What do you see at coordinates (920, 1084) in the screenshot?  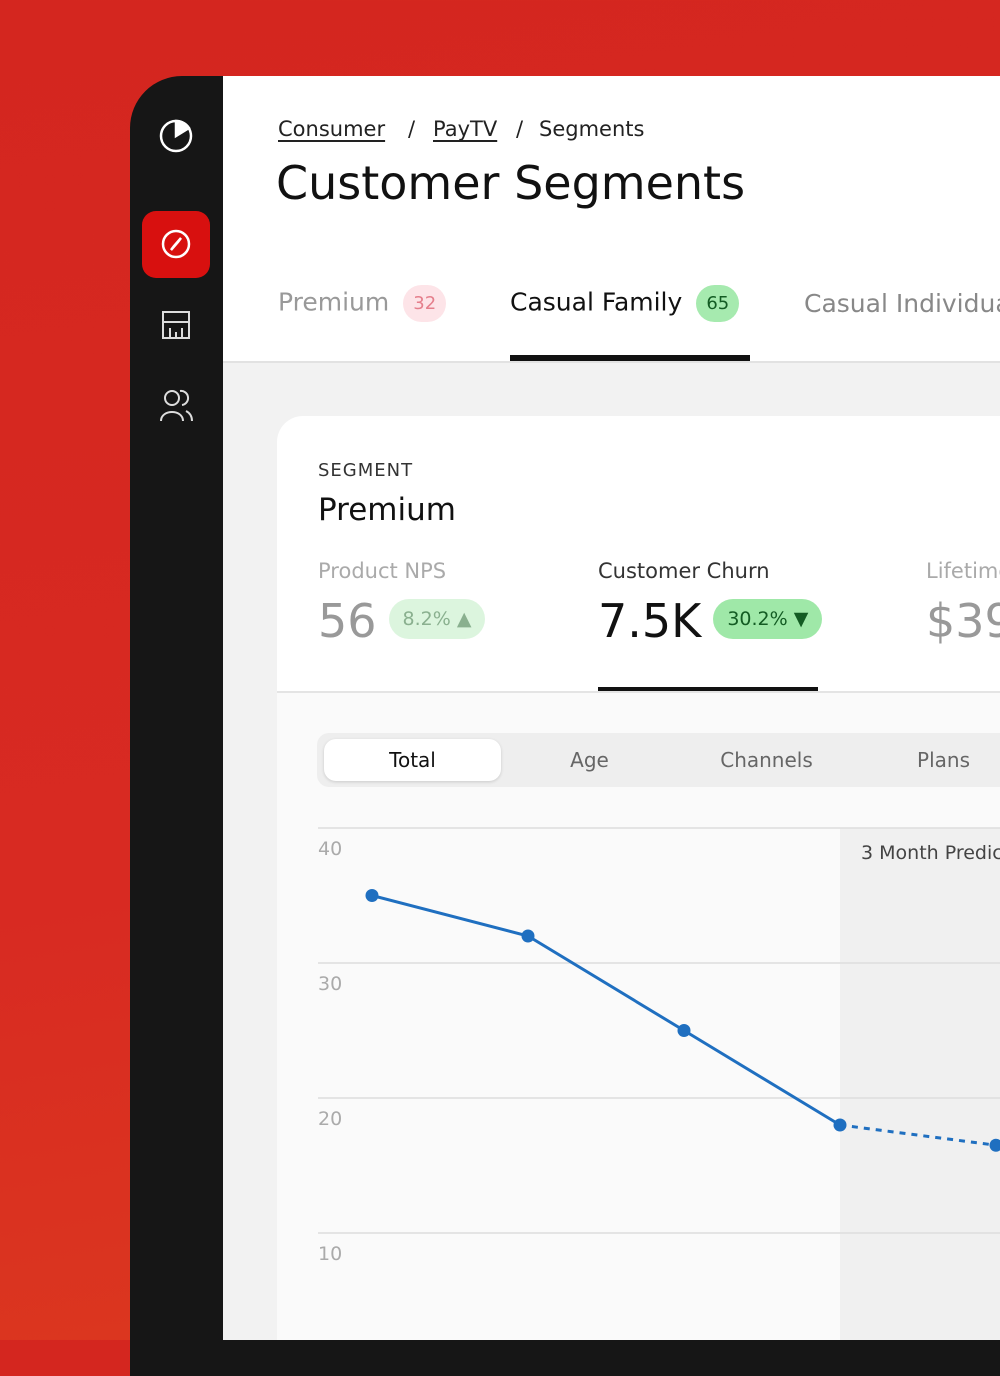 I see `prediction-area` at bounding box center [920, 1084].